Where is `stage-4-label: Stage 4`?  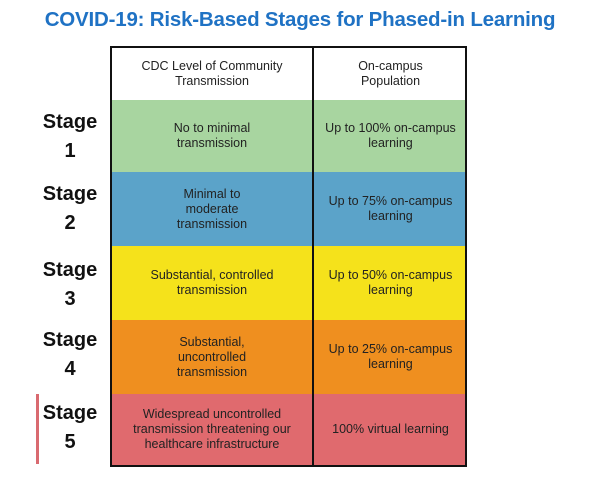 stage-4-label: Stage 4 is located at coordinates (70, 355).